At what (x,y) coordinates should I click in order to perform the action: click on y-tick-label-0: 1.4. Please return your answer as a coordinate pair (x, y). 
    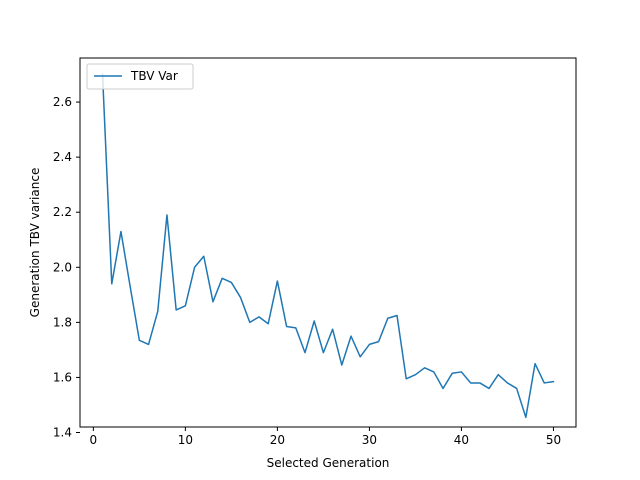
    Looking at the image, I should click on (62, 433).